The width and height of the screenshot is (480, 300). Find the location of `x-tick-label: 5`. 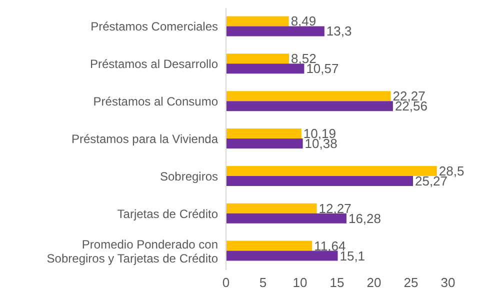

x-tick-label: 5 is located at coordinates (263, 282).